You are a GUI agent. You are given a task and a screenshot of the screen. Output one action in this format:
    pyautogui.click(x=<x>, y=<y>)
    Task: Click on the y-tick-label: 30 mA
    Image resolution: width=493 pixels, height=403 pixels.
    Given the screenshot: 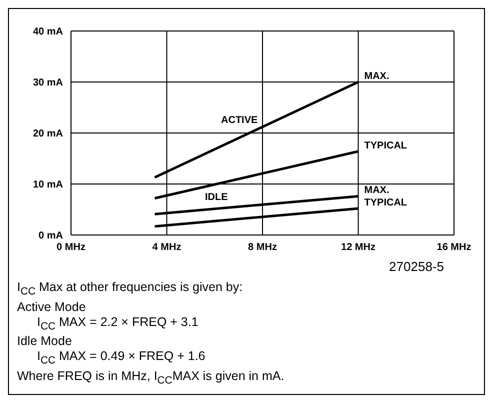 What is the action you would take?
    pyautogui.click(x=47, y=83)
    